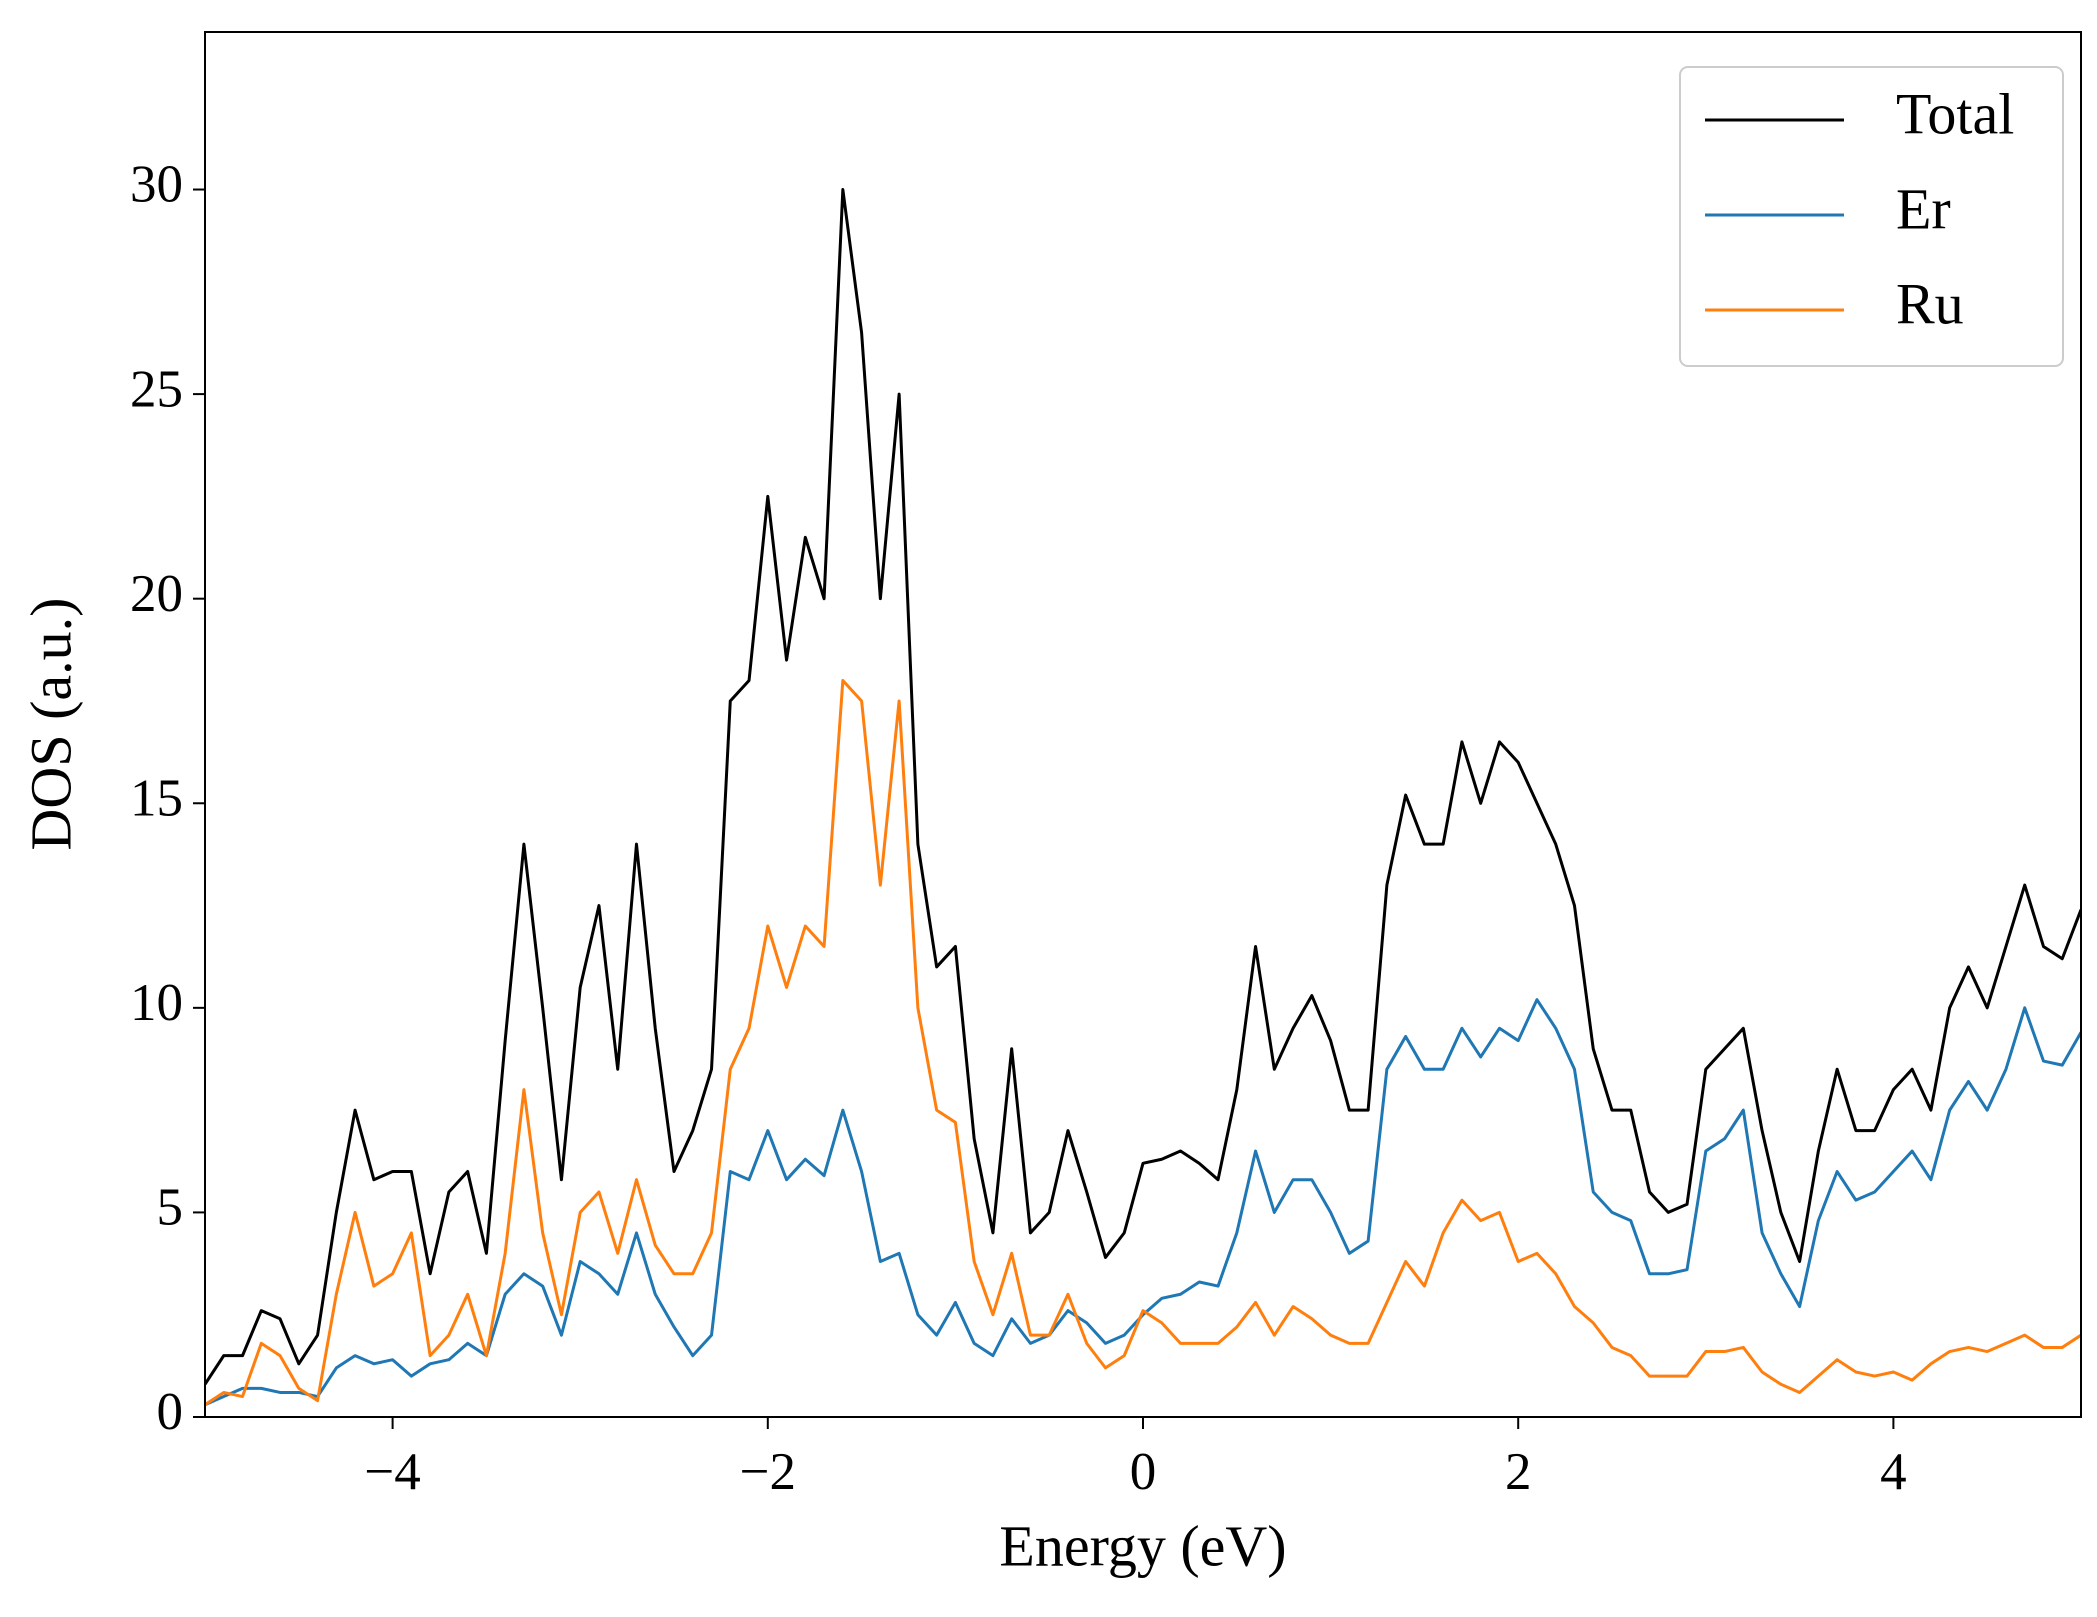 This screenshot has width=2097, height=1617. I want to click on x-tick-label: 0, so click(1143, 1472).